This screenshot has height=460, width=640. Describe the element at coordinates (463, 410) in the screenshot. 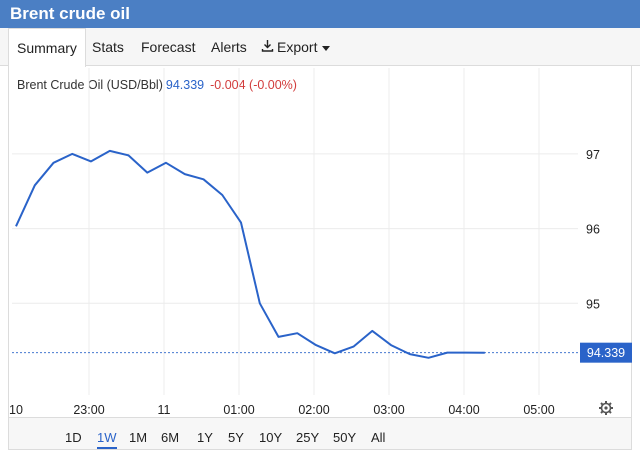

I see `x-tick-label: 04:00` at that location.